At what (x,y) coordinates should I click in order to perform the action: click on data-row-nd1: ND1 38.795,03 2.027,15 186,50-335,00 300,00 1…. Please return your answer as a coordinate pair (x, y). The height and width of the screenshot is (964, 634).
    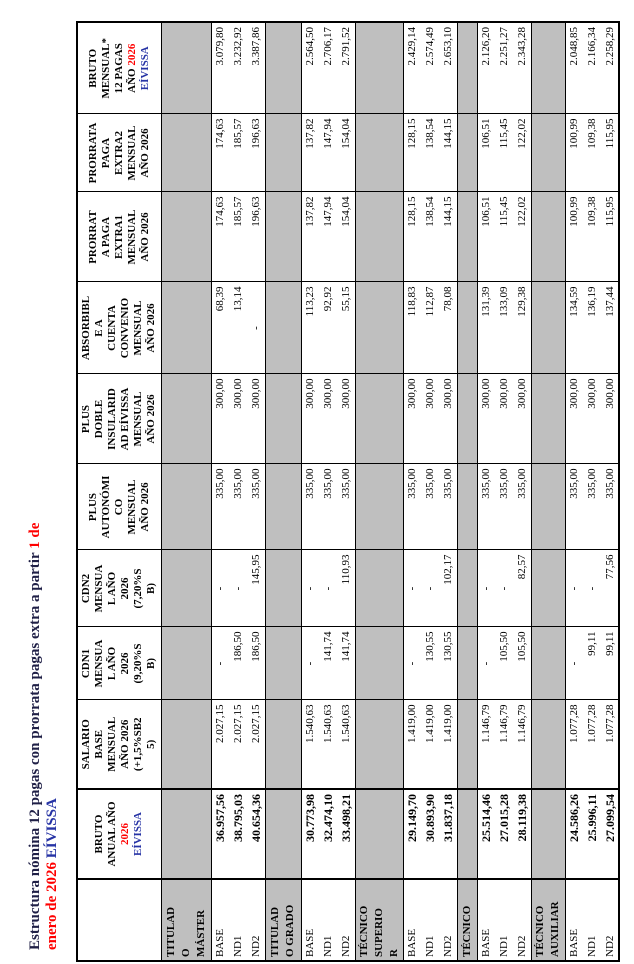
    Looking at the image, I should click on (238, 491).